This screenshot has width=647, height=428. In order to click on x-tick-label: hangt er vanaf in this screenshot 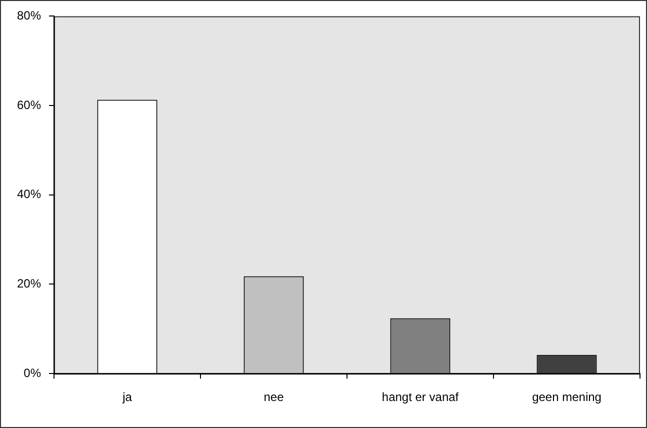, I will do `click(421, 397)`.